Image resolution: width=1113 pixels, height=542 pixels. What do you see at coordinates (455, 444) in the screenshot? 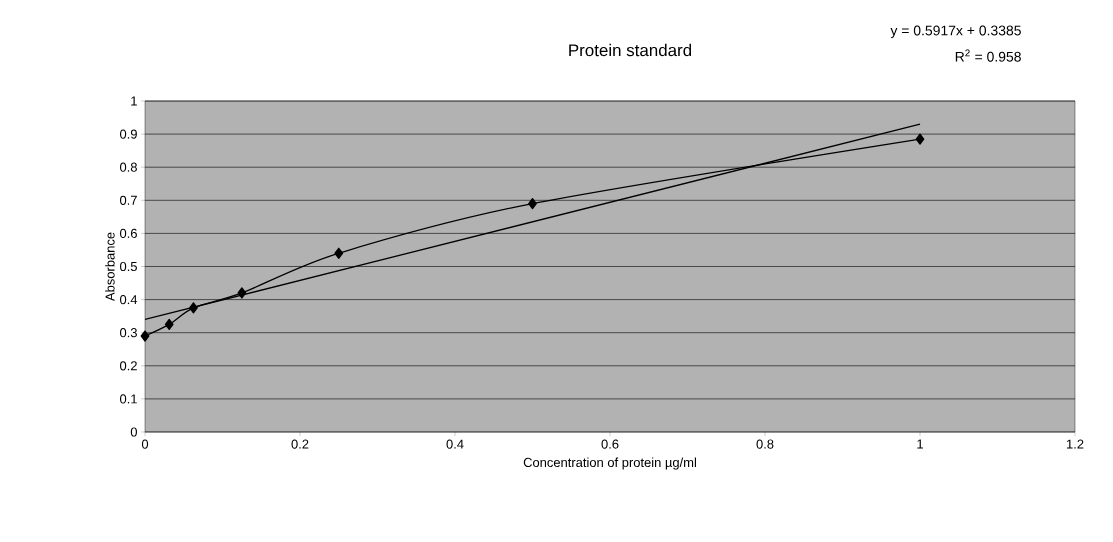
I see `x-tick-label: 0.4` at bounding box center [455, 444].